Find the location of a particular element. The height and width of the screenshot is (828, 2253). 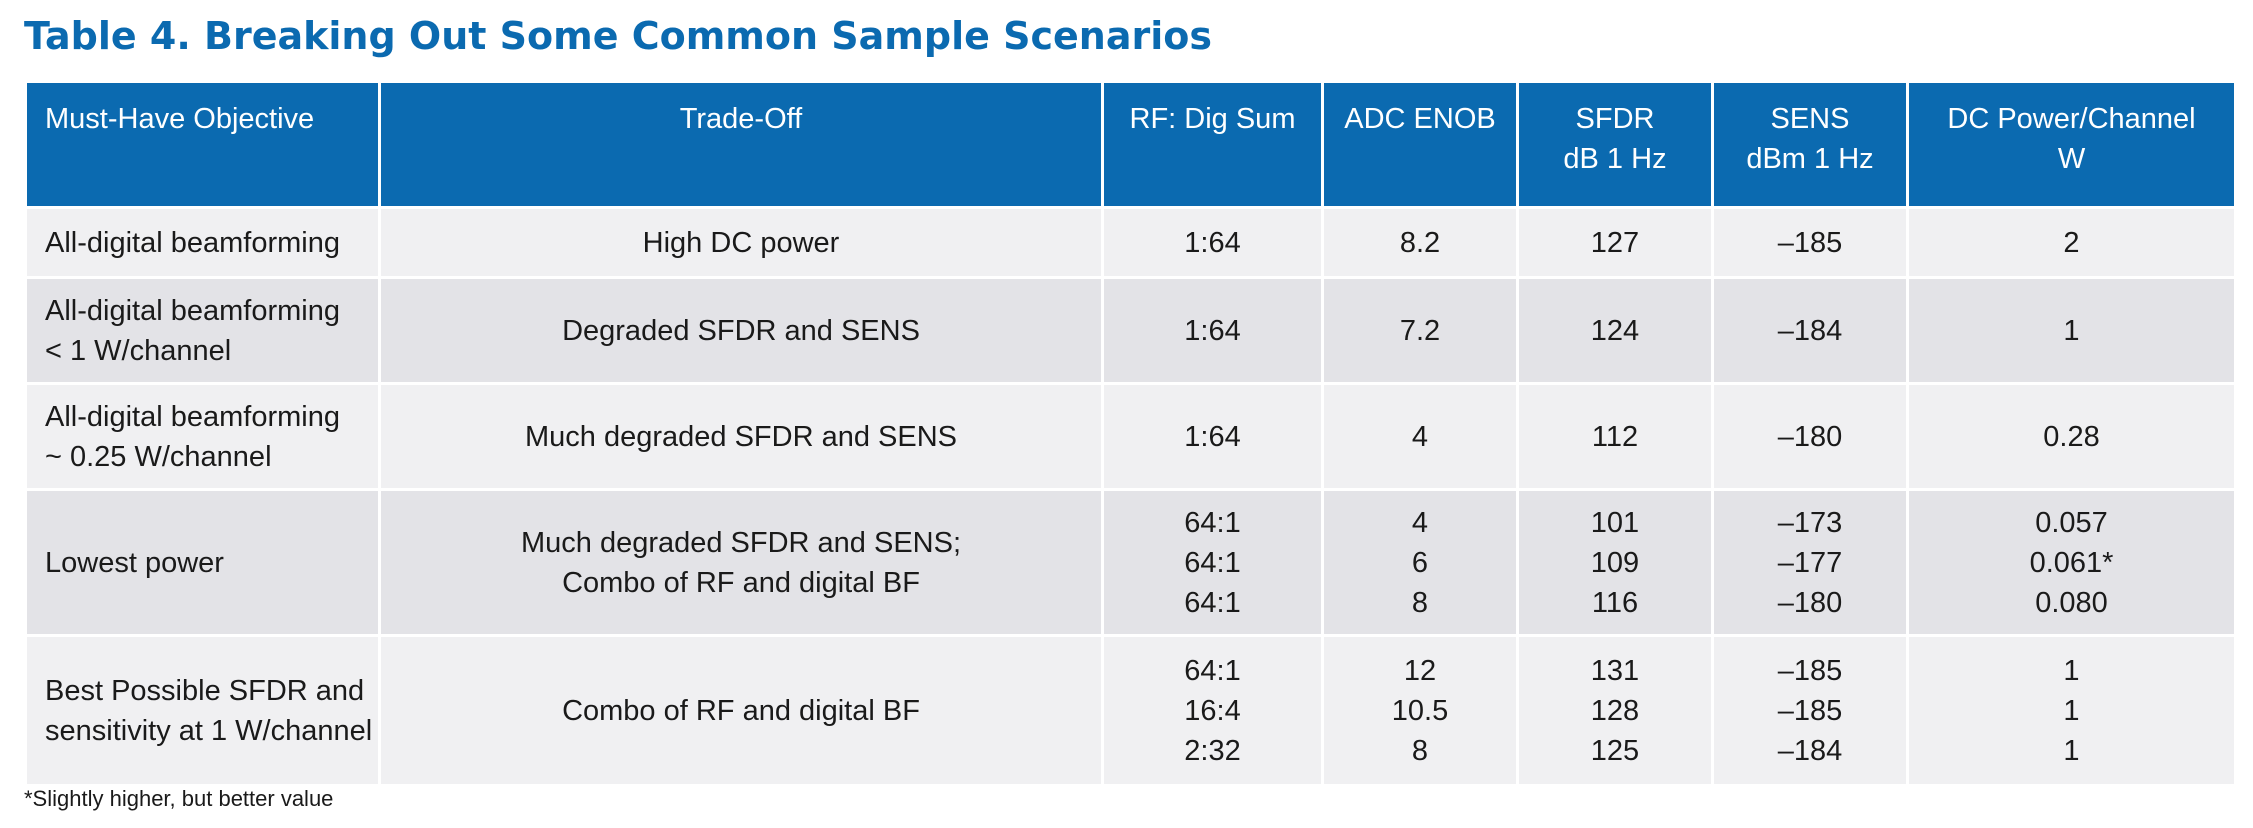

cell-objective: All-digital beamforming is located at coordinates (202, 242).